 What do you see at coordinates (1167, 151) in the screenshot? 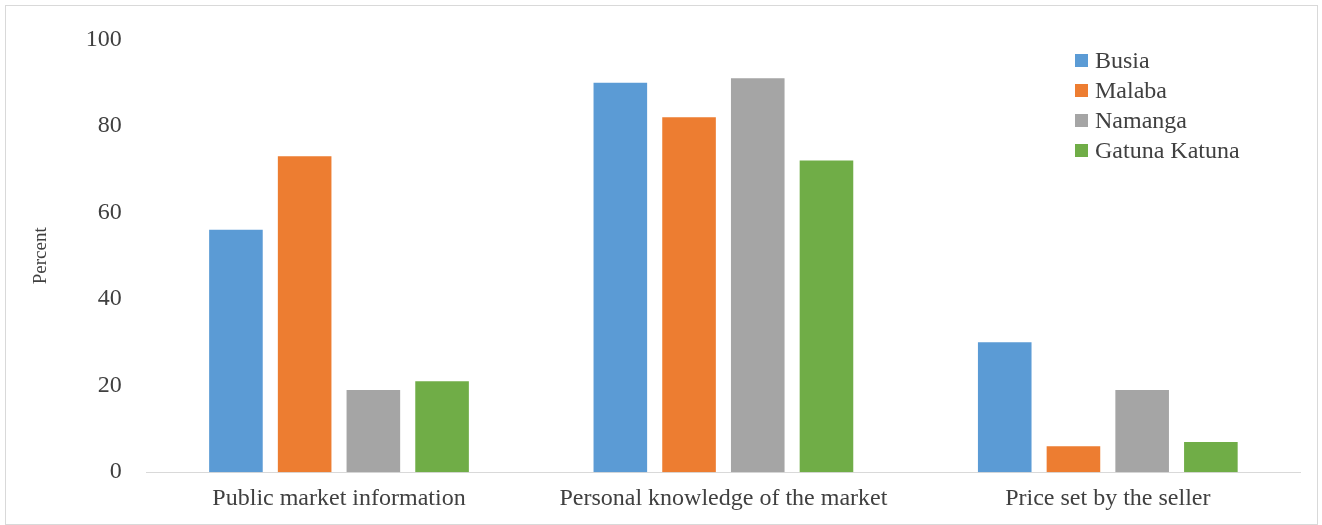
I see `legend-label: Gatuna Katuna` at bounding box center [1167, 151].